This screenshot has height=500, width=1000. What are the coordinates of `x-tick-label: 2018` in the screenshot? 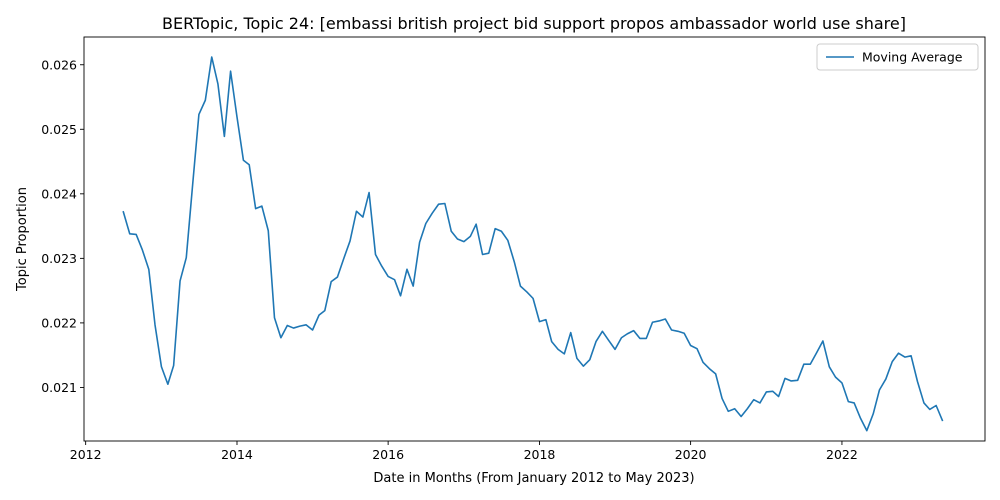 It's located at (540, 454).